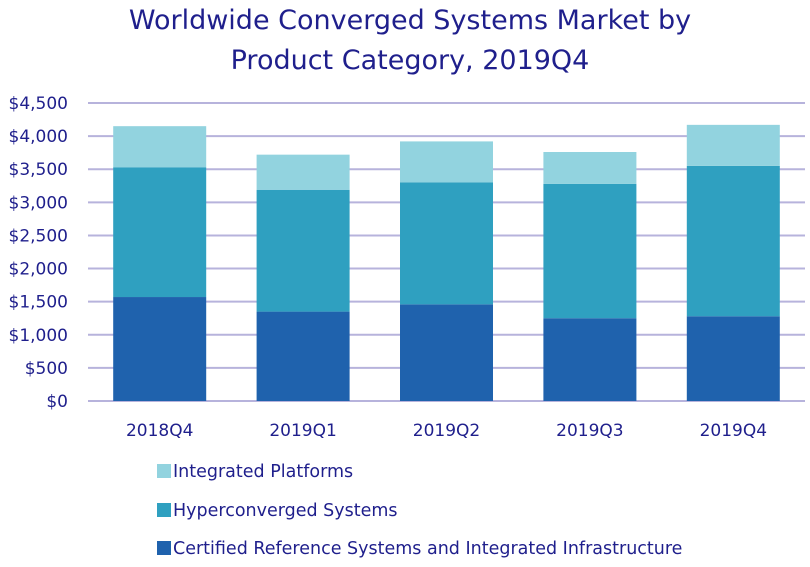 The width and height of the screenshot is (810, 567). What do you see at coordinates (38, 236) in the screenshot?
I see `y-tick-label: $2,500` at bounding box center [38, 236].